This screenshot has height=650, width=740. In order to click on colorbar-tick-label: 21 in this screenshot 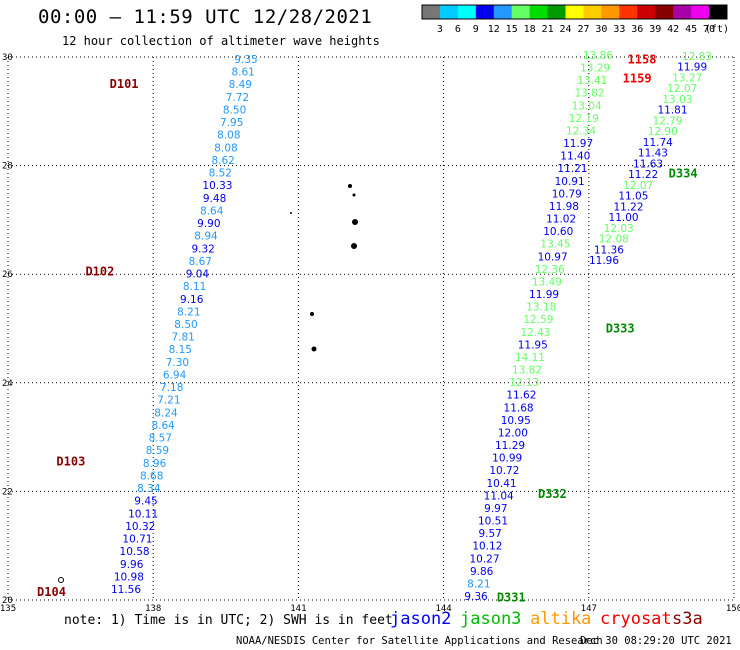, I will do `click(548, 29)`.